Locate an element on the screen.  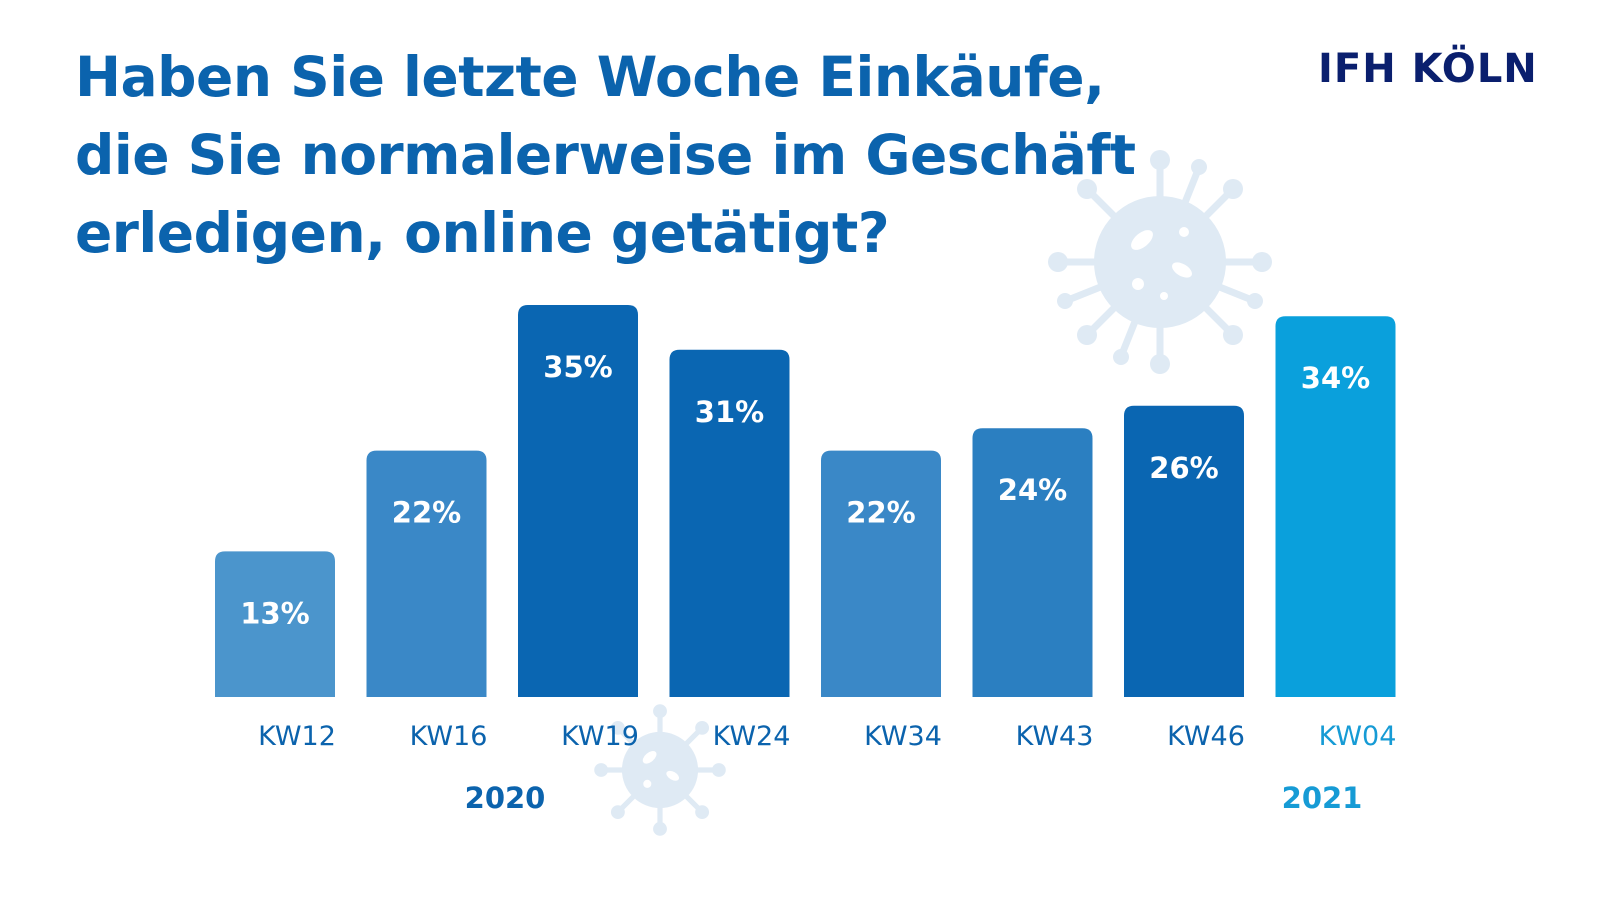
value-label: 31% is located at coordinates (729, 412).